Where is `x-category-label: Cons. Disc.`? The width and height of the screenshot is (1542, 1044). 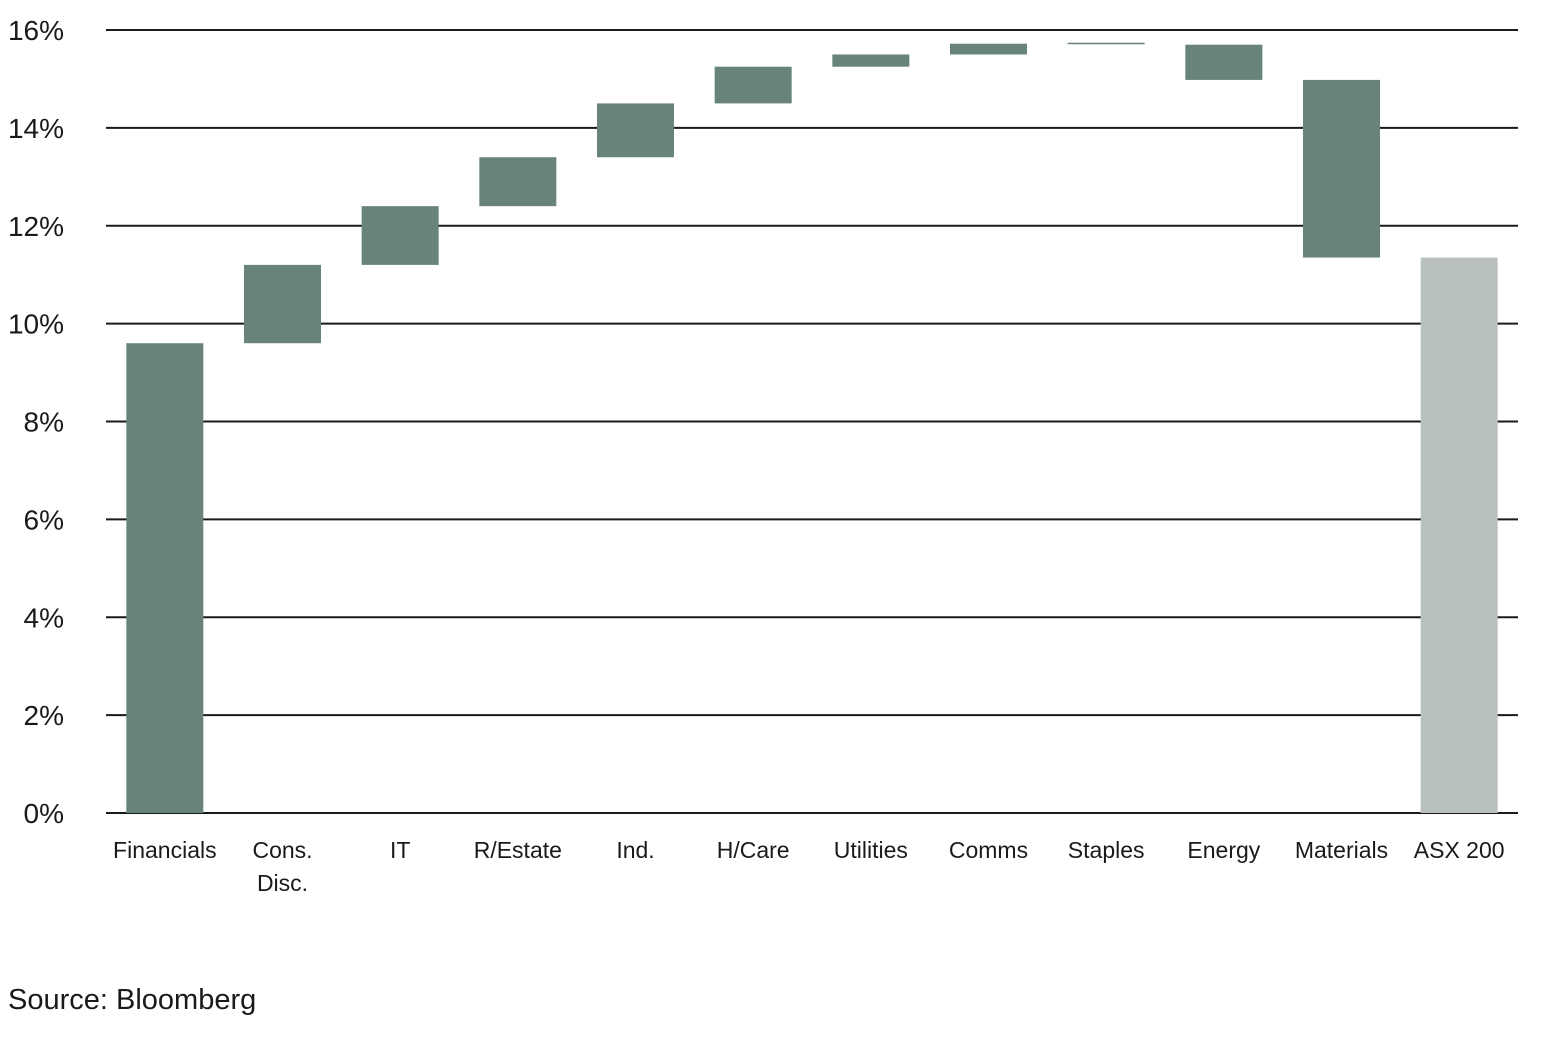
x-category-label: Cons. Disc. is located at coordinates (282, 866).